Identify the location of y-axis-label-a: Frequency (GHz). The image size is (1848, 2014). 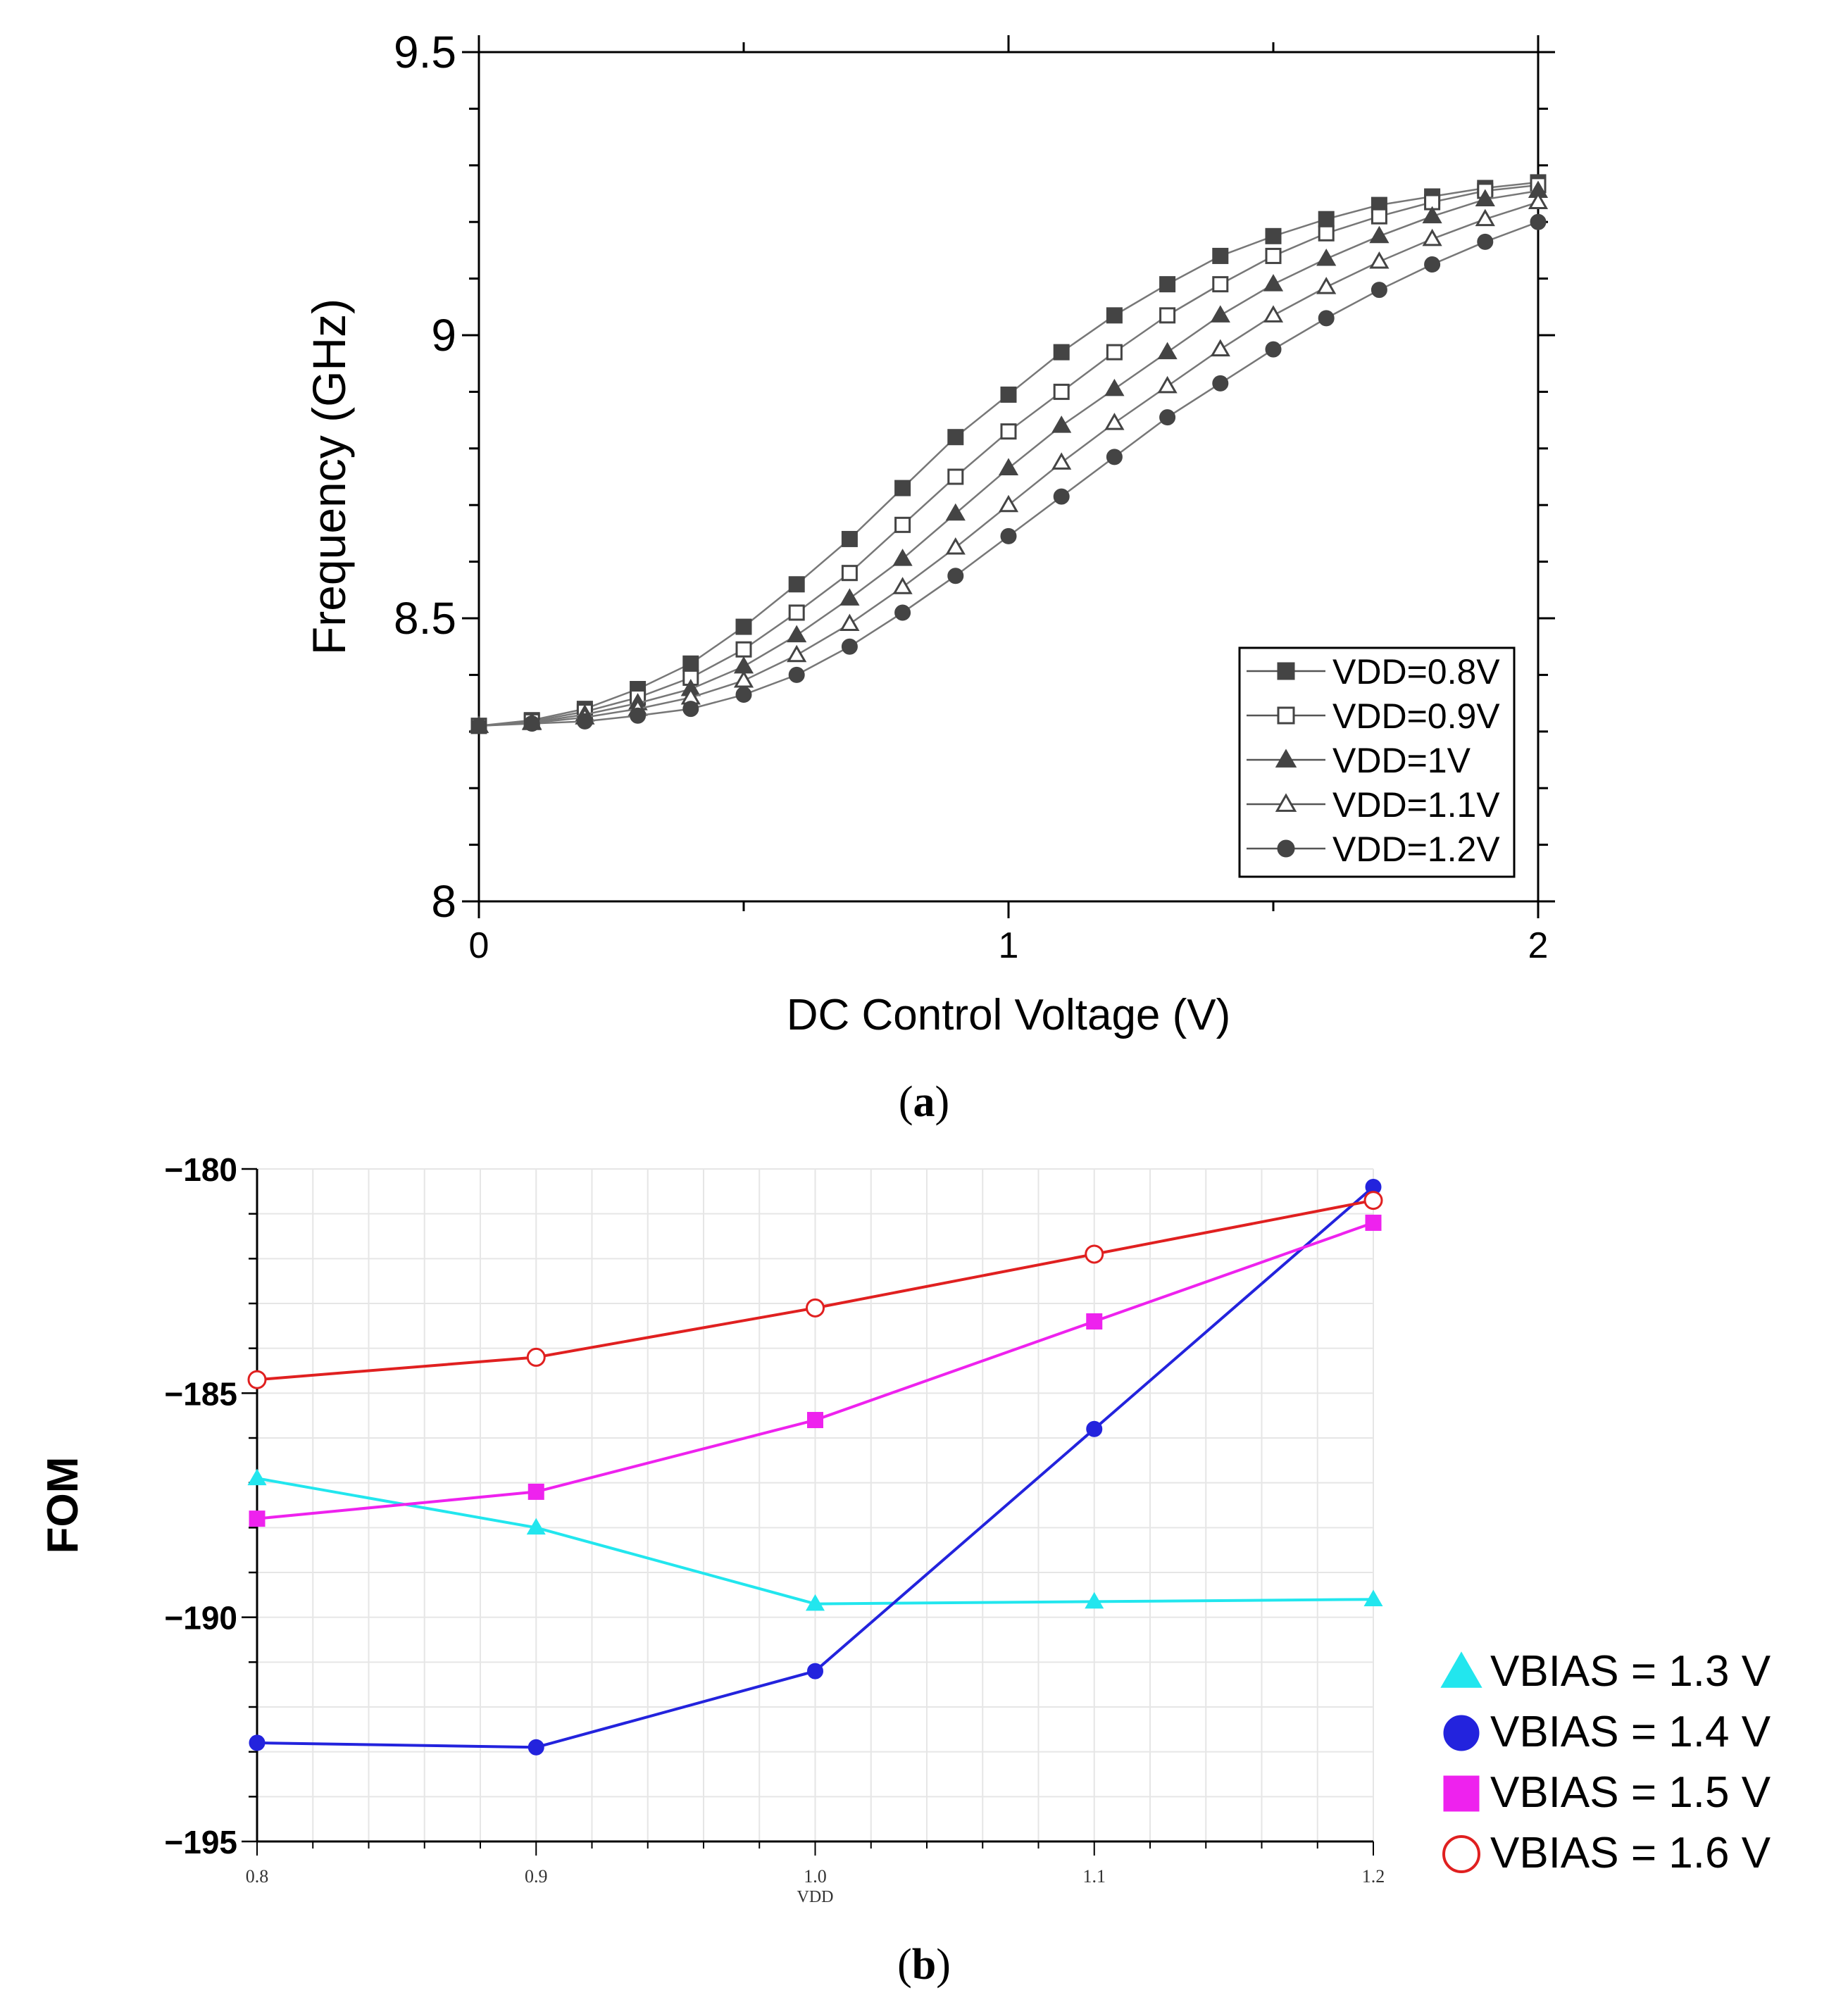
(329, 477).